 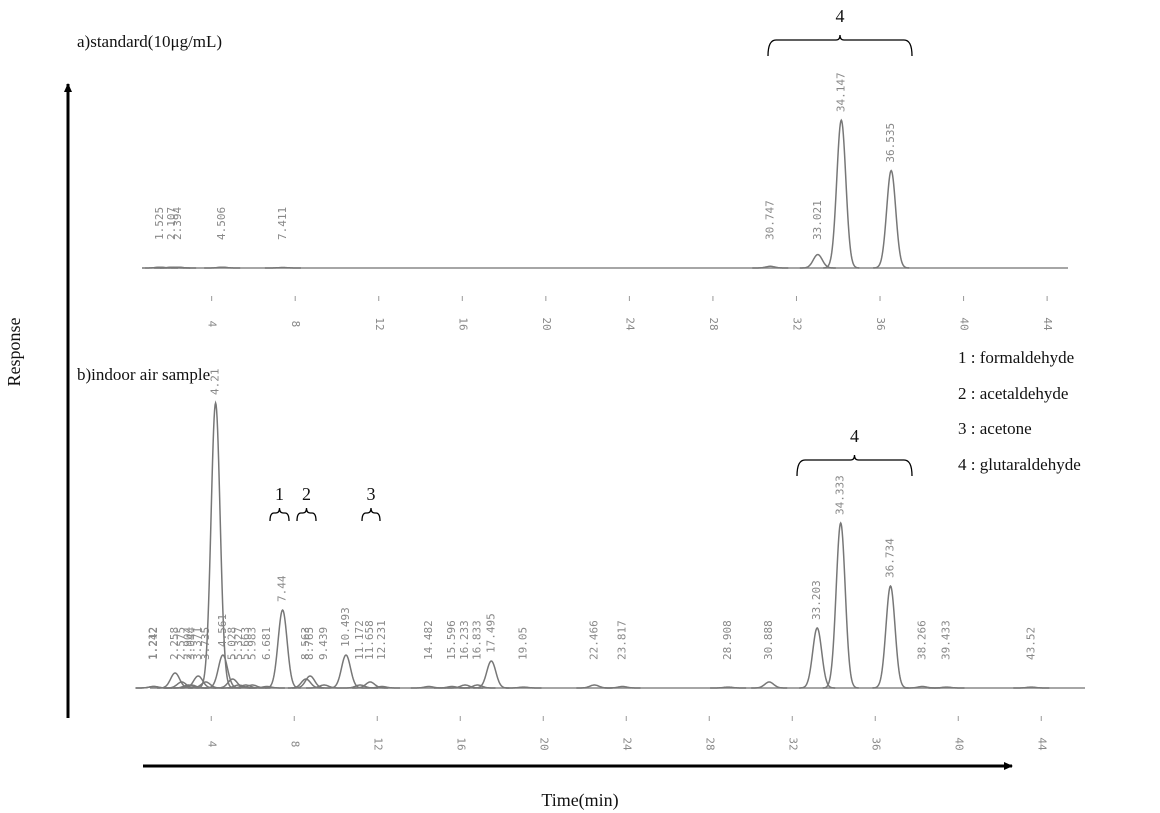 What do you see at coordinates (14, 351) in the screenshot?
I see `y-axis-label: Response` at bounding box center [14, 351].